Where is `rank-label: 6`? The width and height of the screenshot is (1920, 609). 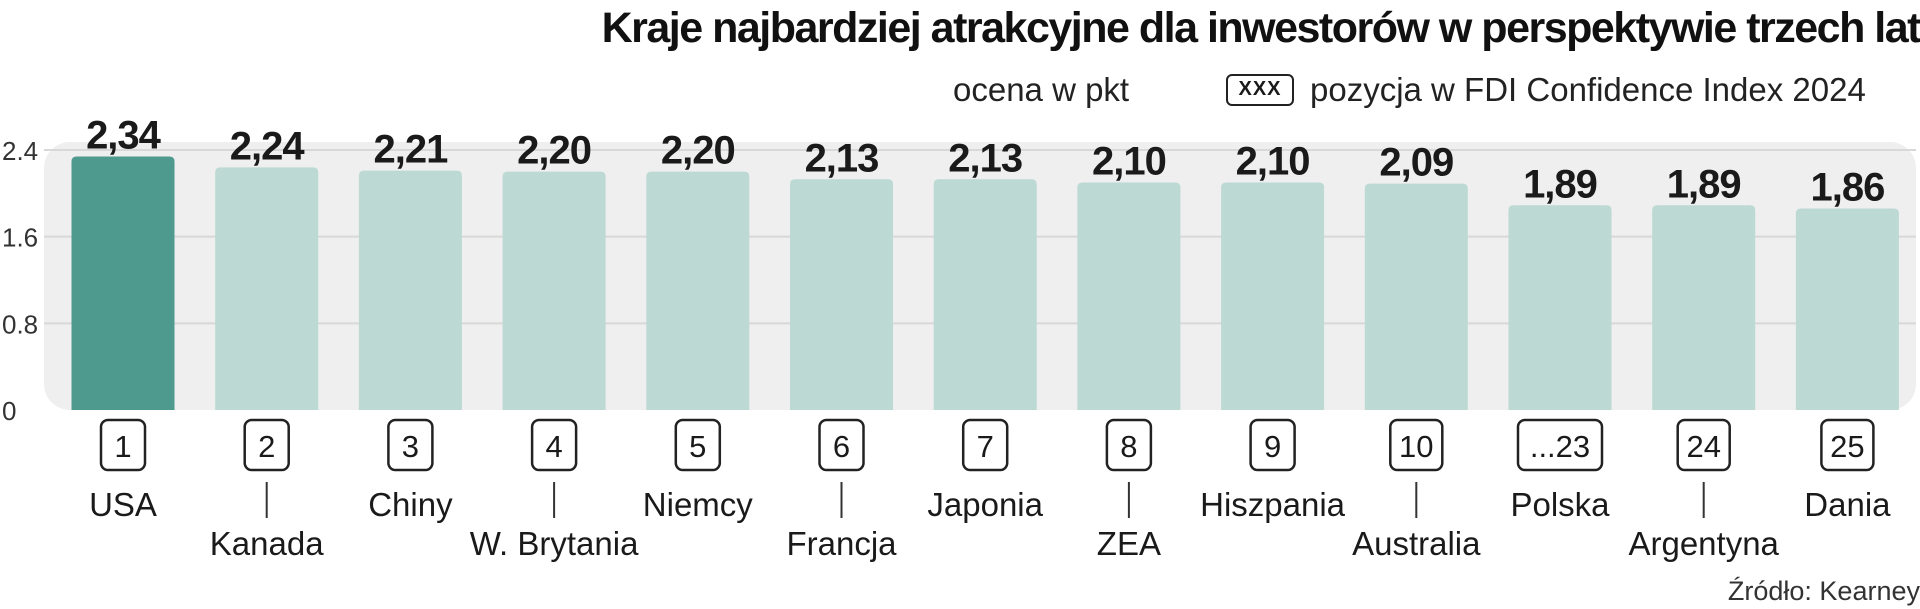
rank-label: 6 is located at coordinates (841, 446).